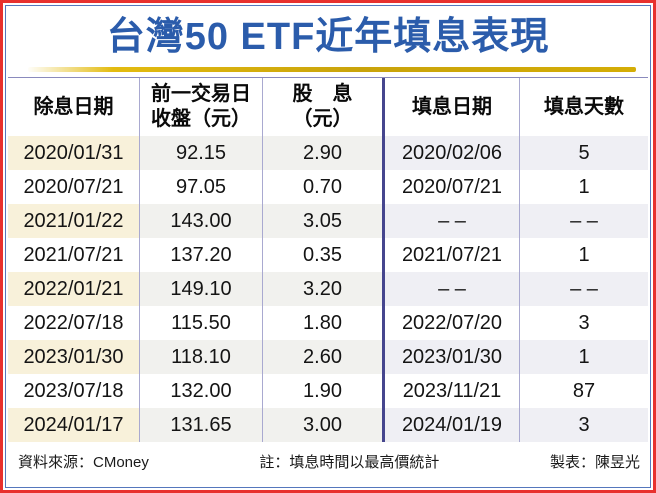 The width and height of the screenshot is (656, 493). I want to click on column-header: 前一交易日 收盤（元）, so click(201, 107).